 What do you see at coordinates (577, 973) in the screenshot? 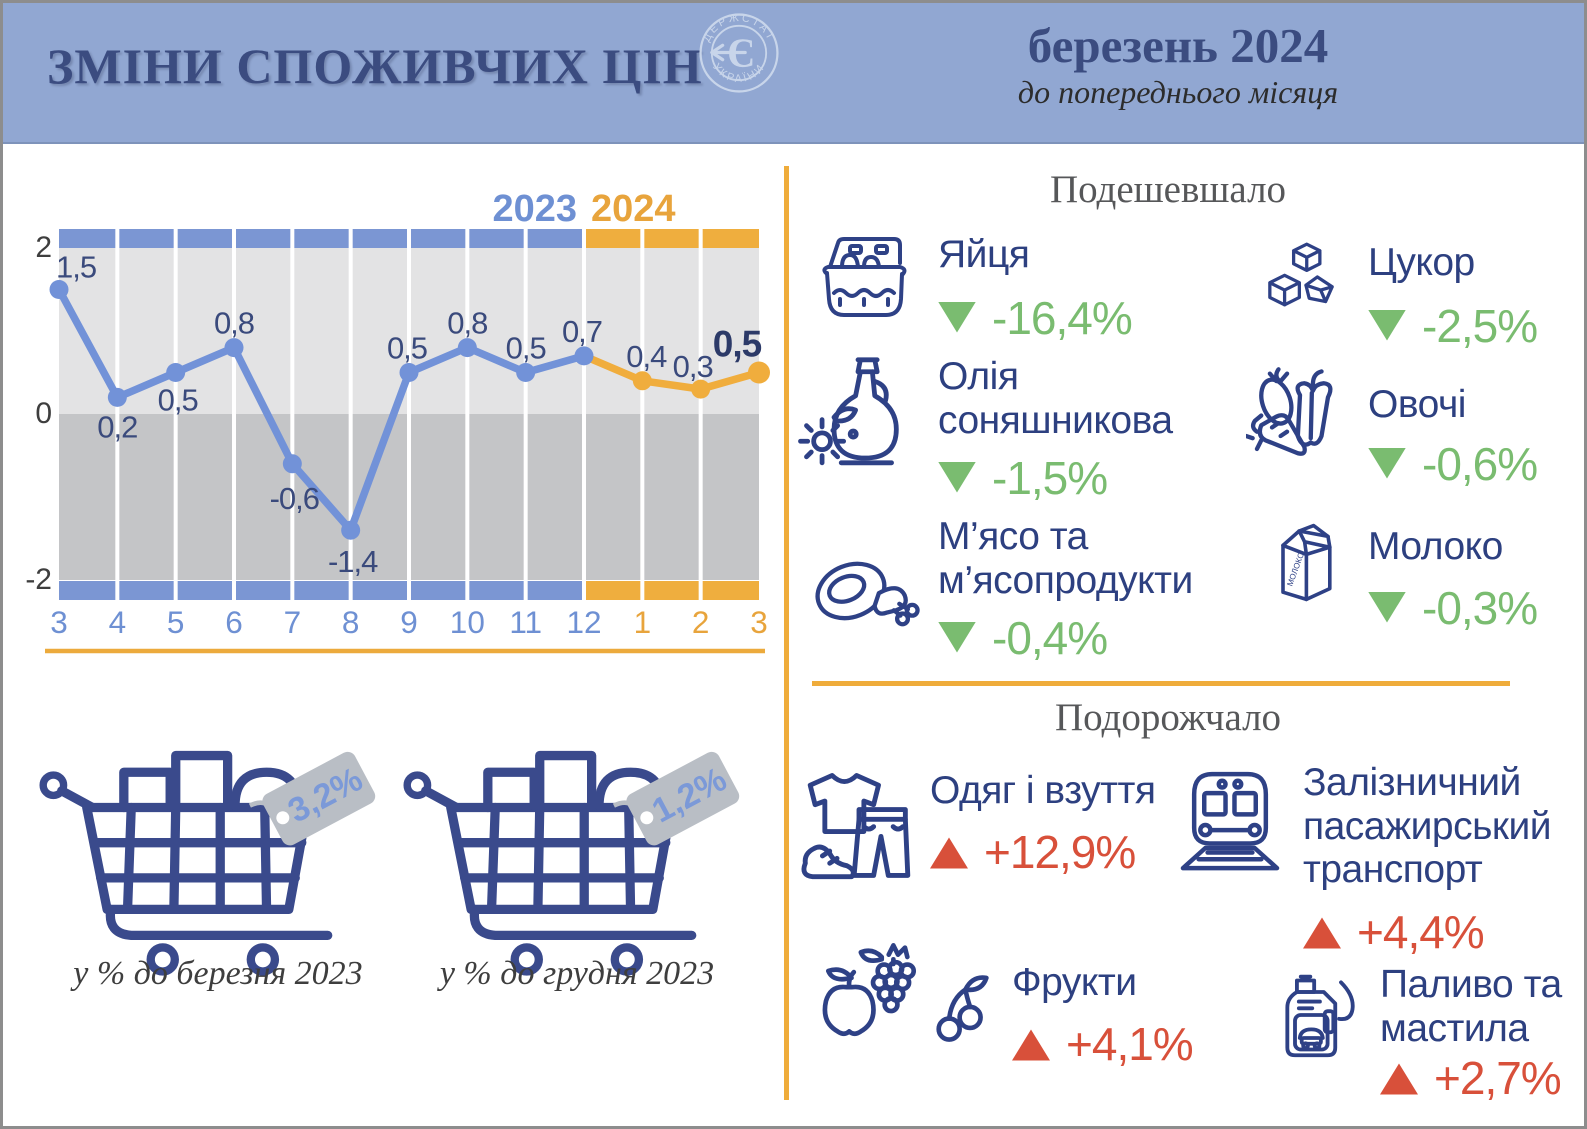
I see `cart-ytd-caption: у % до грудня 2023` at bounding box center [577, 973].